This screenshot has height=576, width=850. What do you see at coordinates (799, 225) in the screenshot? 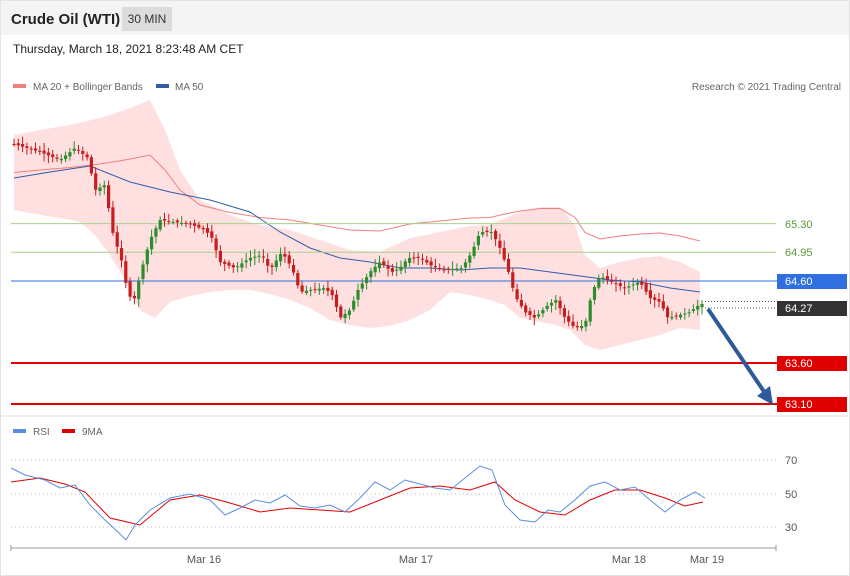
I see `level-label-65-30: 65.30` at bounding box center [799, 225].